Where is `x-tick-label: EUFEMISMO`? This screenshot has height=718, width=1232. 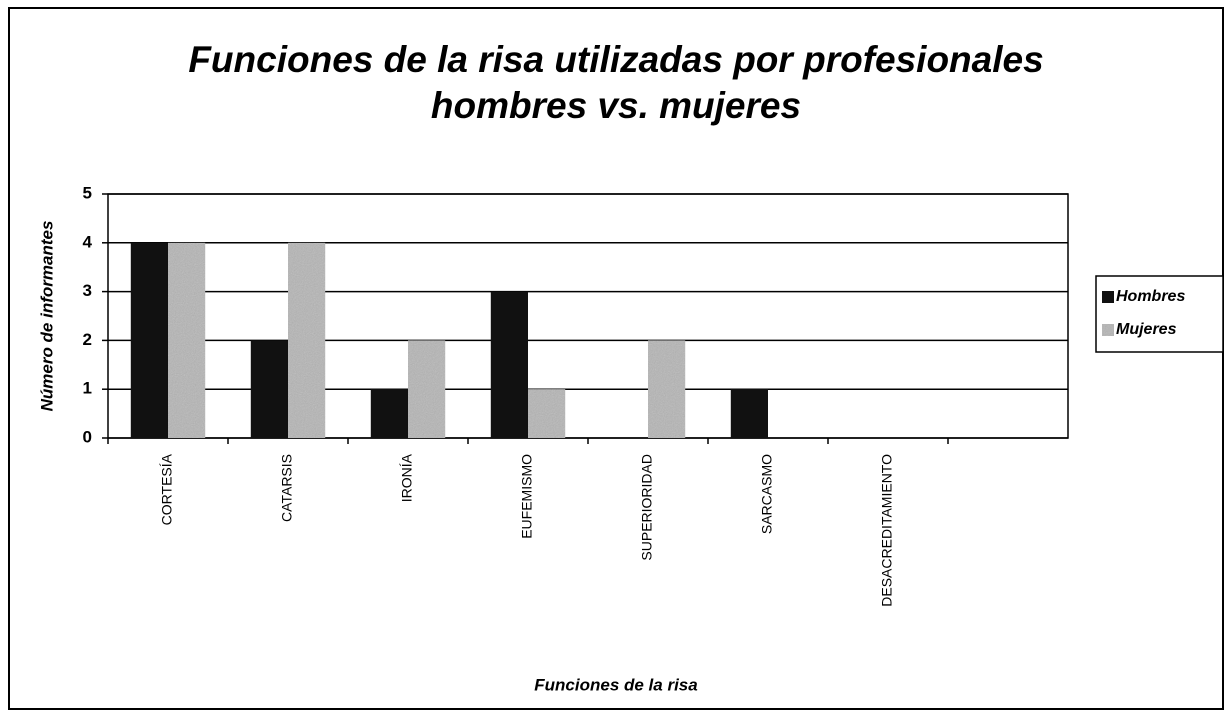
x-tick-label: EUFEMISMO is located at coordinates (527, 496).